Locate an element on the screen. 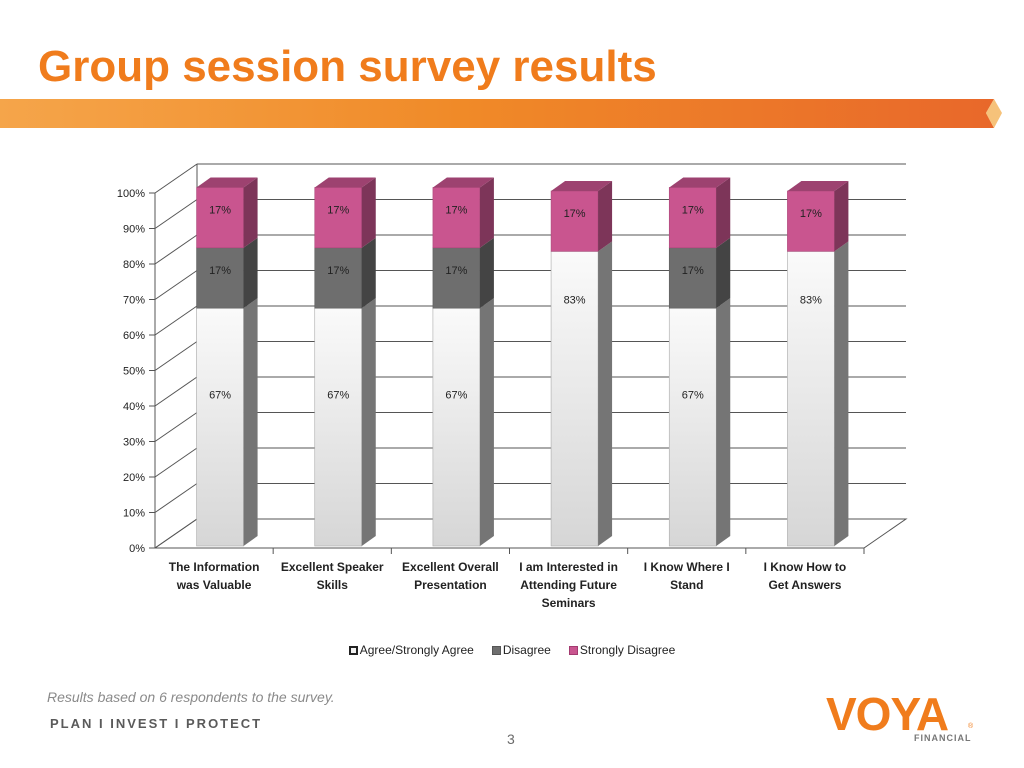 The image size is (1024, 768). category-label: Seminars is located at coordinates (569, 603).